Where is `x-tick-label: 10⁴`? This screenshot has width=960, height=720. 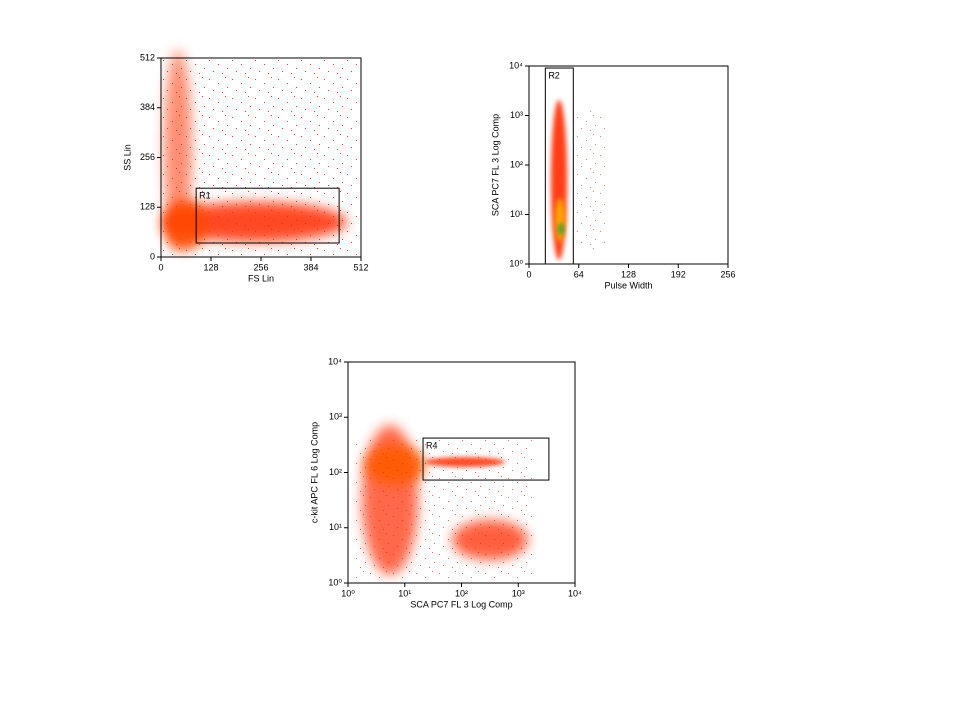
x-tick-label: 10⁴ is located at coordinates (575, 593).